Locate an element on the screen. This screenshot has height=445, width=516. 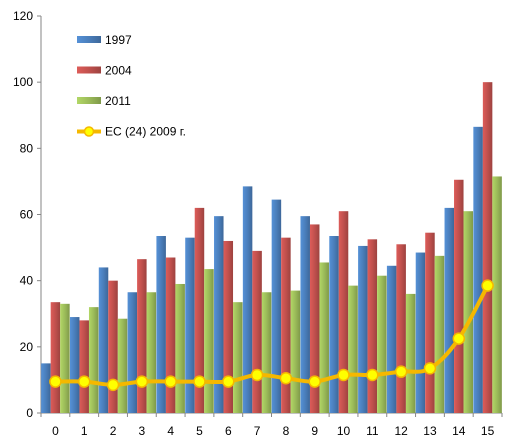
legend-label: 1997 is located at coordinates (118, 40).